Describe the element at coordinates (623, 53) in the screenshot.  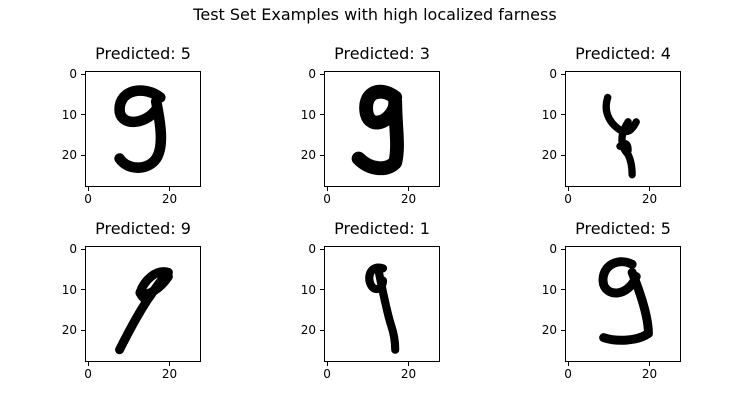
I see `panel-title: Predicted: 4` at that location.